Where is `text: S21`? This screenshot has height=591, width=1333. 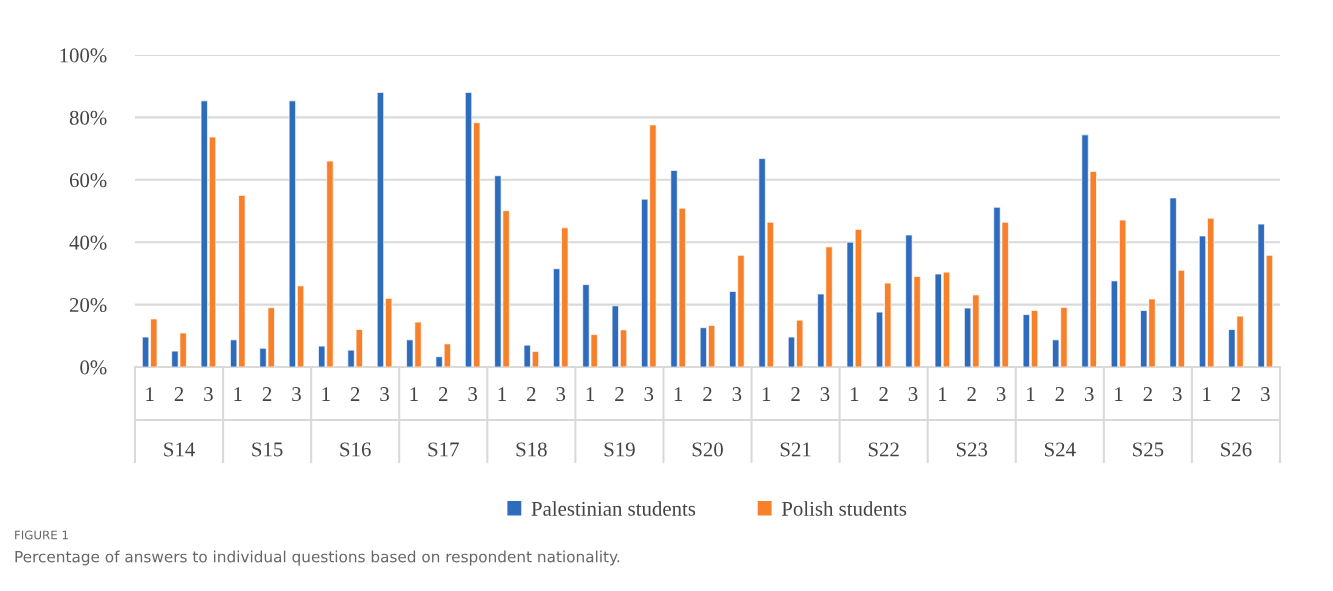 text: S21 is located at coordinates (795, 449).